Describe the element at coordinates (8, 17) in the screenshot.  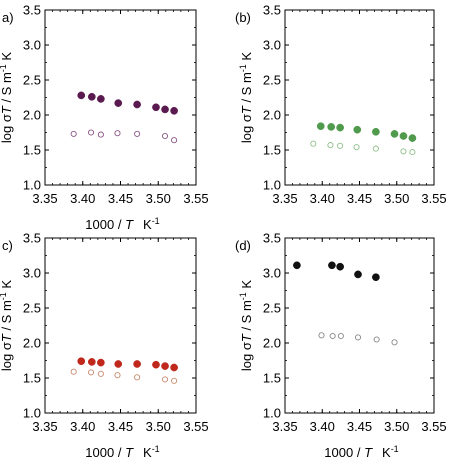
I see `panel-label: a)` at that location.